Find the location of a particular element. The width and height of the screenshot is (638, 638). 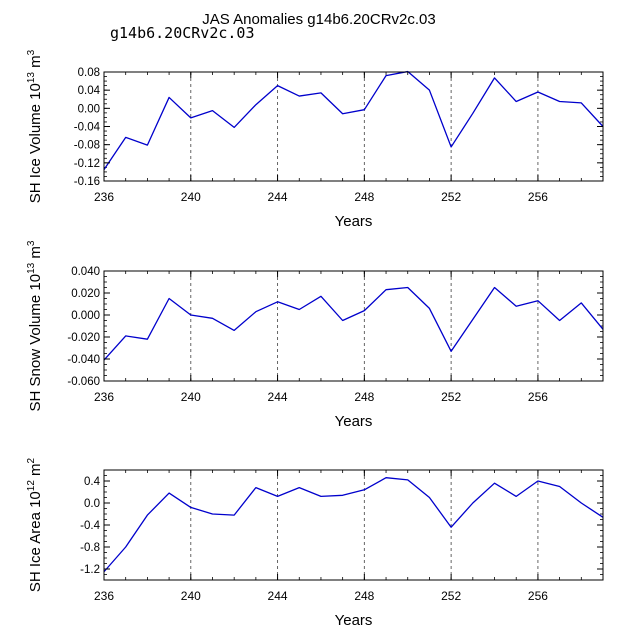

y-tick-label: 0.020 is located at coordinates (85, 294).